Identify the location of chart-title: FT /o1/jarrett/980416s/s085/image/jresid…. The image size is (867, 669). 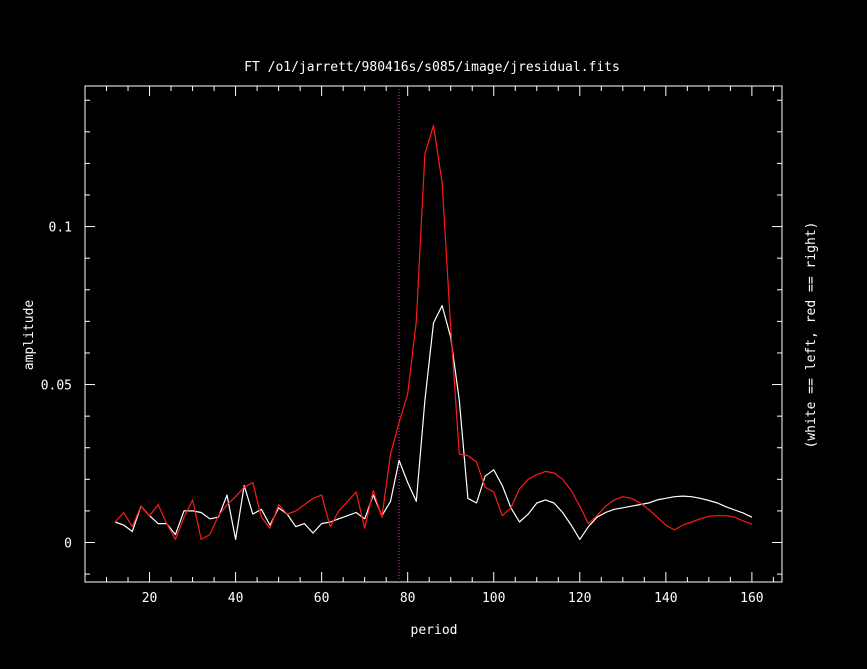
(432, 67).